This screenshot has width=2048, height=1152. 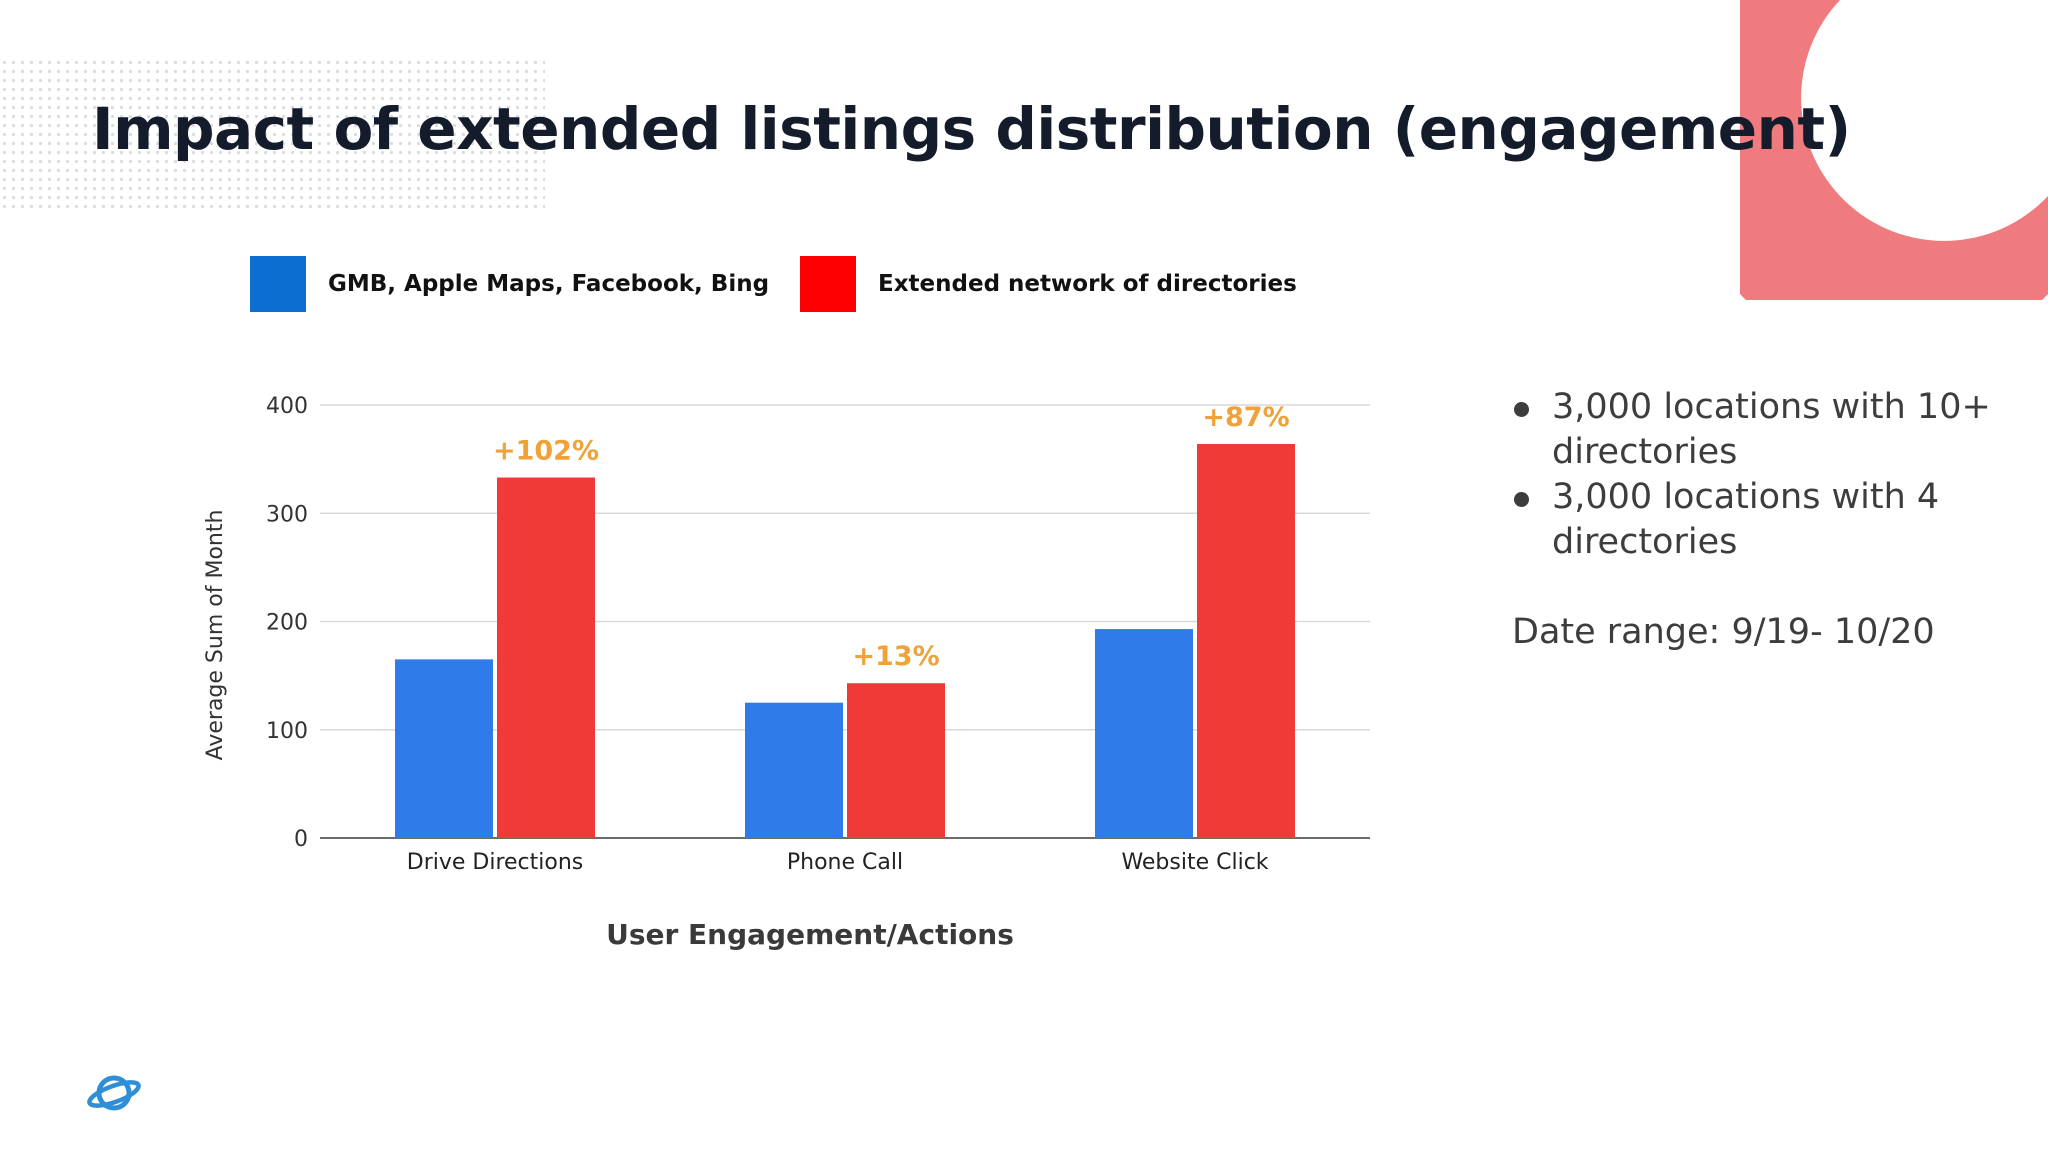 I want to click on notes-bullet: 3,000 locations with 4 directories, so click(x=1762, y=520).